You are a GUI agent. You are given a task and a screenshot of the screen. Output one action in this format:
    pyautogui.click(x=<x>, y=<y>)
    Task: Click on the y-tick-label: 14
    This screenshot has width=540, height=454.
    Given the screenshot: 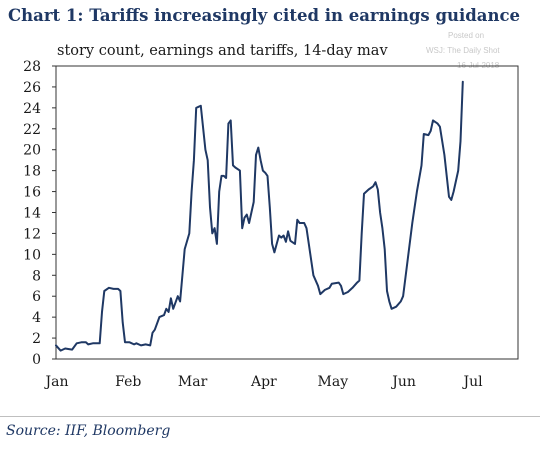 What is the action you would take?
    pyautogui.click(x=32, y=214)
    